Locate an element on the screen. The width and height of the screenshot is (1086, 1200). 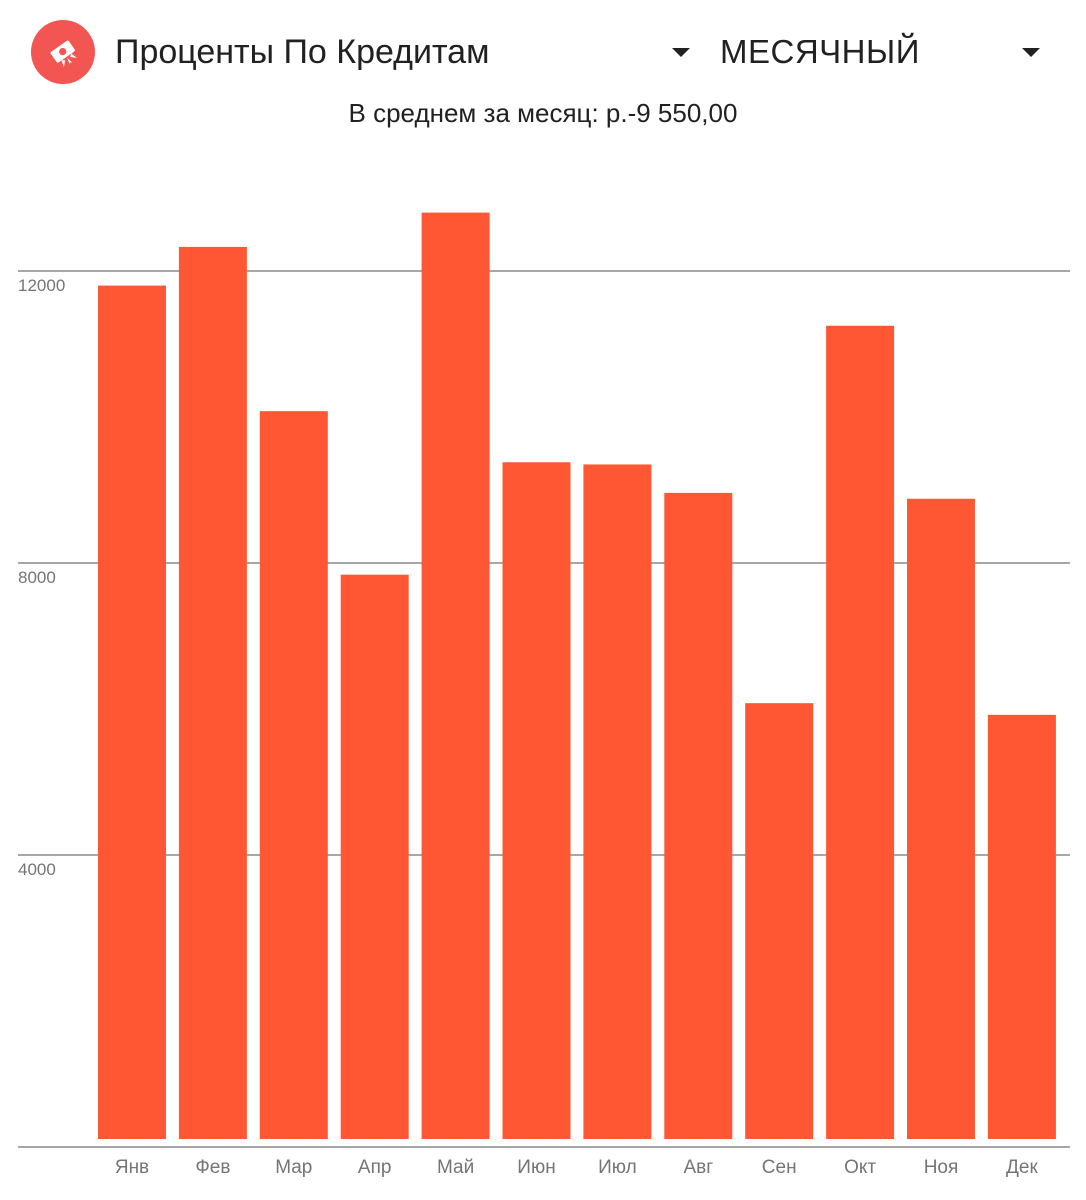
x-tick-label: Май is located at coordinates (455, 1167).